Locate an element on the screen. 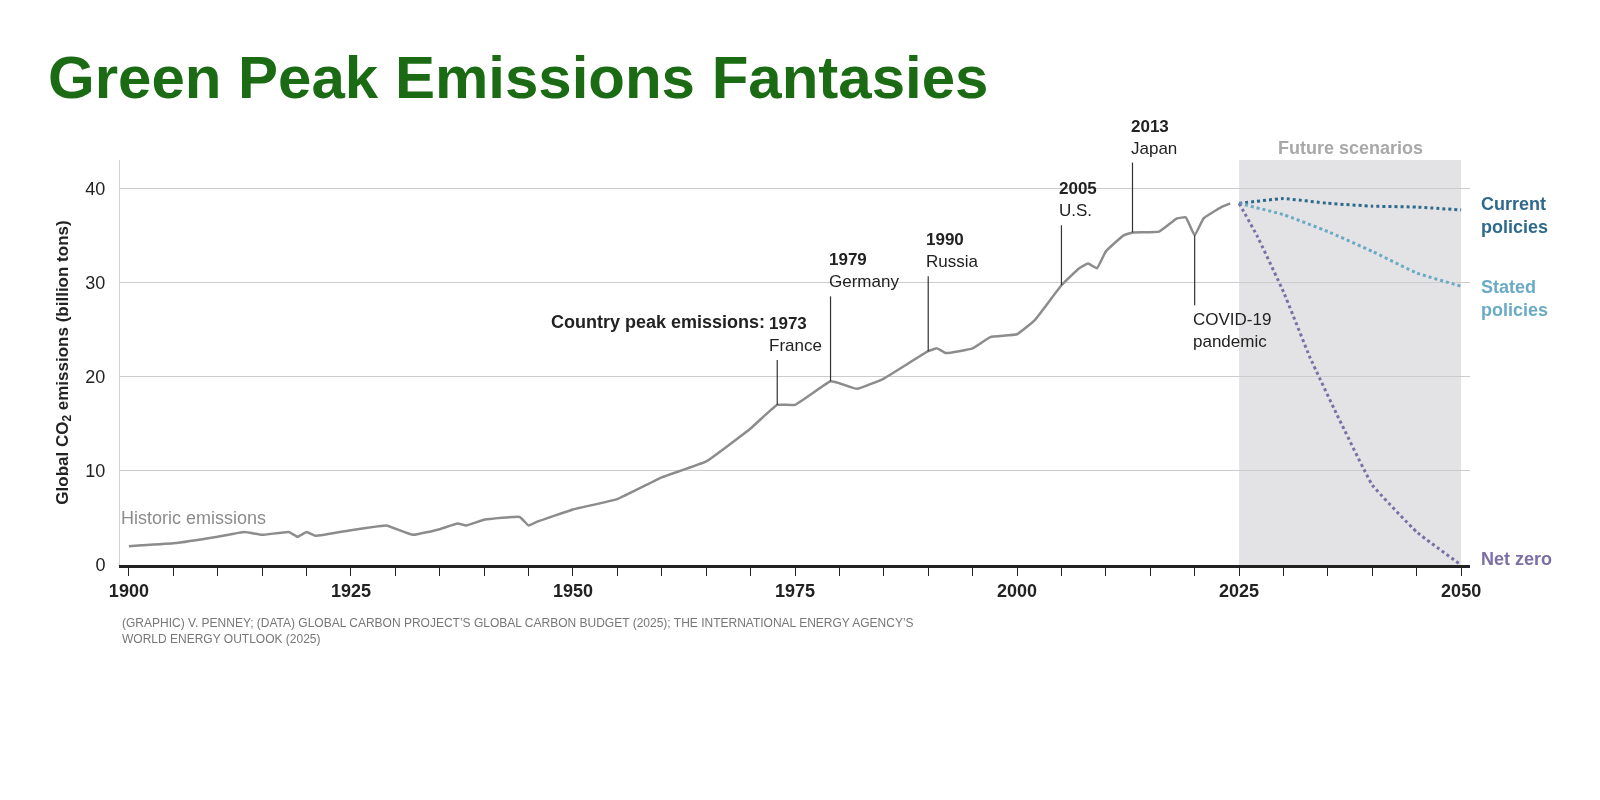  series-label: Historic emissions is located at coordinates (194, 518).